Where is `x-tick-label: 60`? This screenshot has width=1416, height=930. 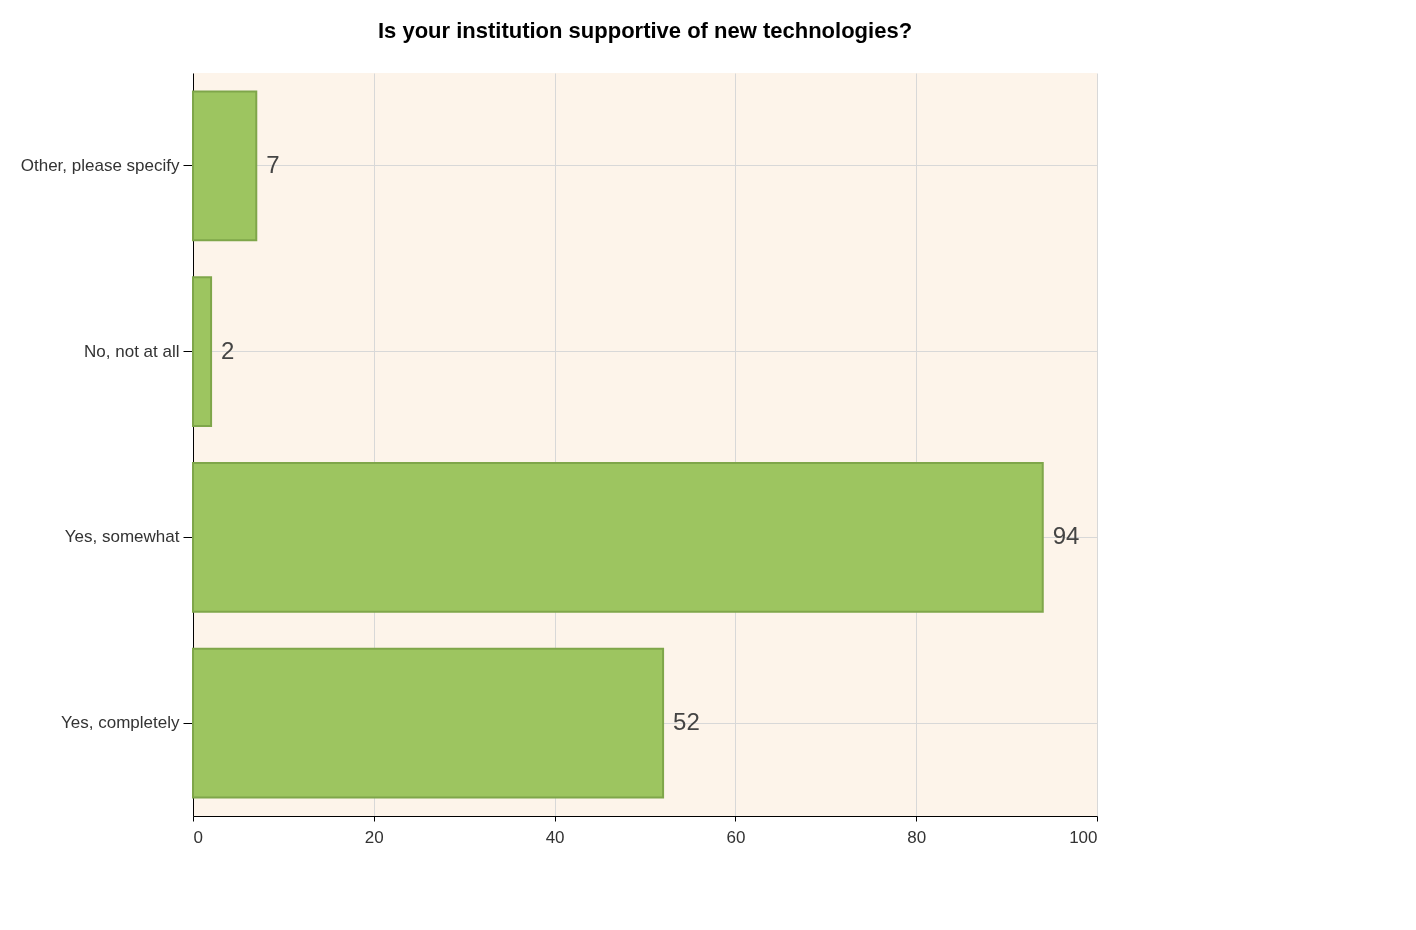
x-tick-label: 60 is located at coordinates (736, 837).